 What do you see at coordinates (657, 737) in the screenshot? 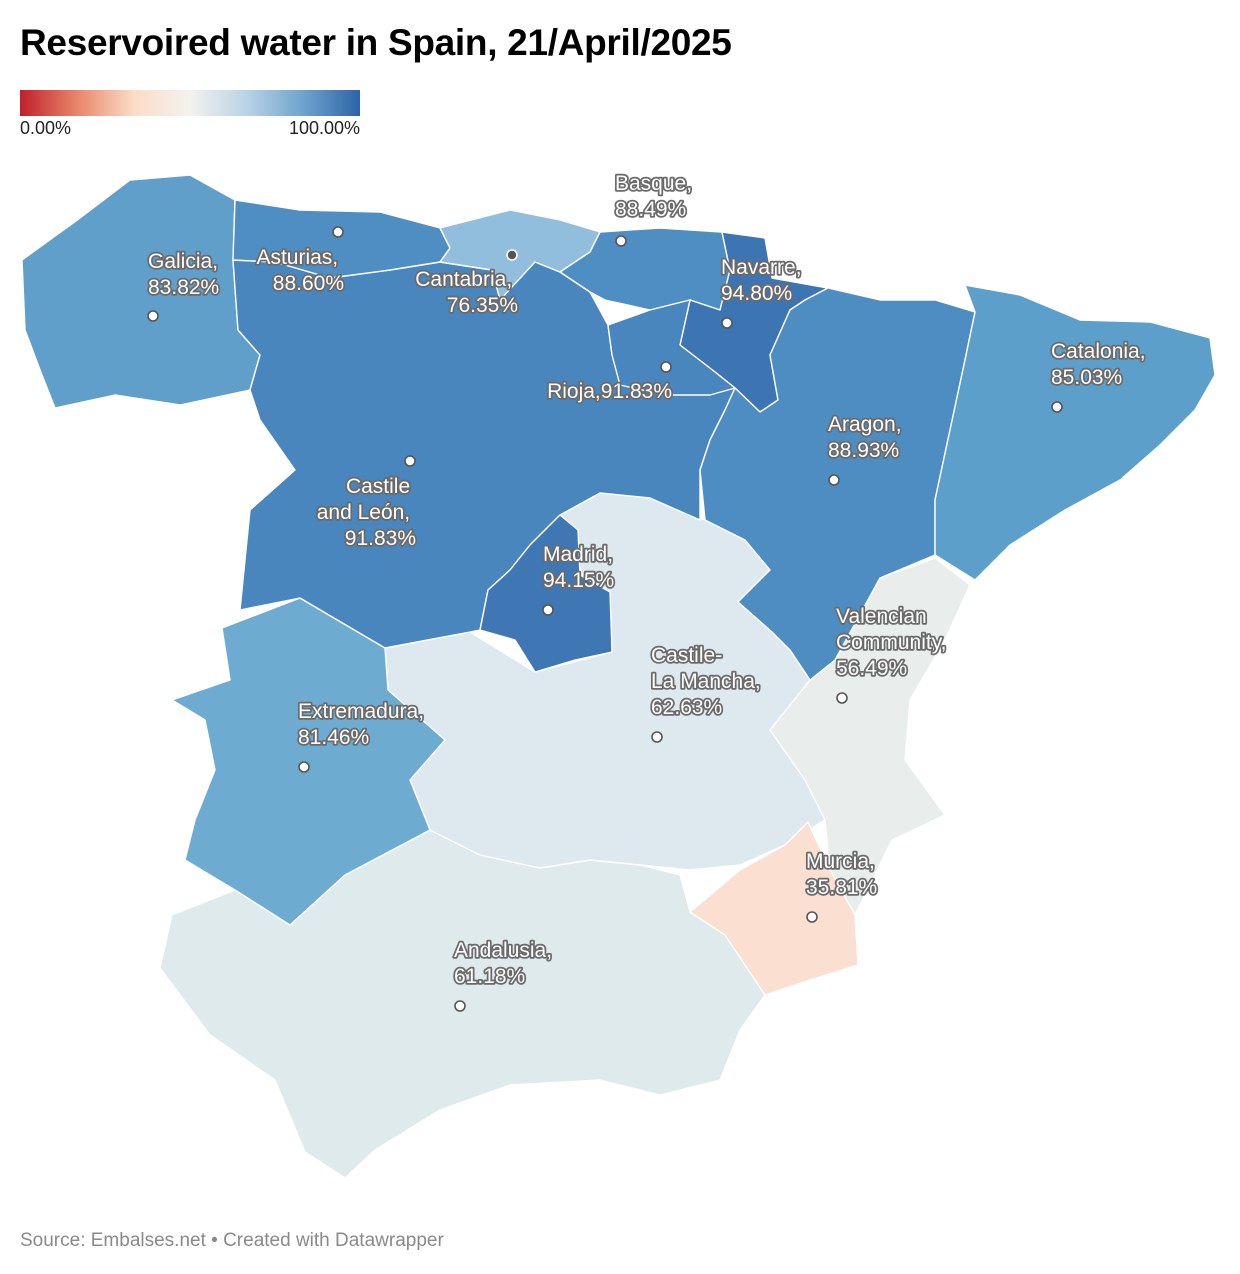
I see `map-marker-castile-la-mancha` at bounding box center [657, 737].